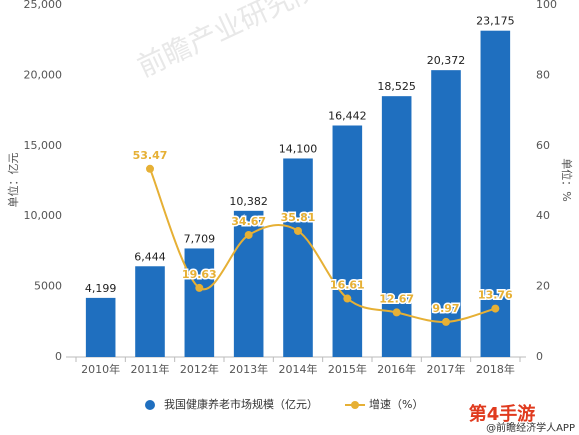 Image resolution: width=579 pixels, height=435 pixels. I want to click on watermark: 前瞻产业研究院, so click(228, 42).